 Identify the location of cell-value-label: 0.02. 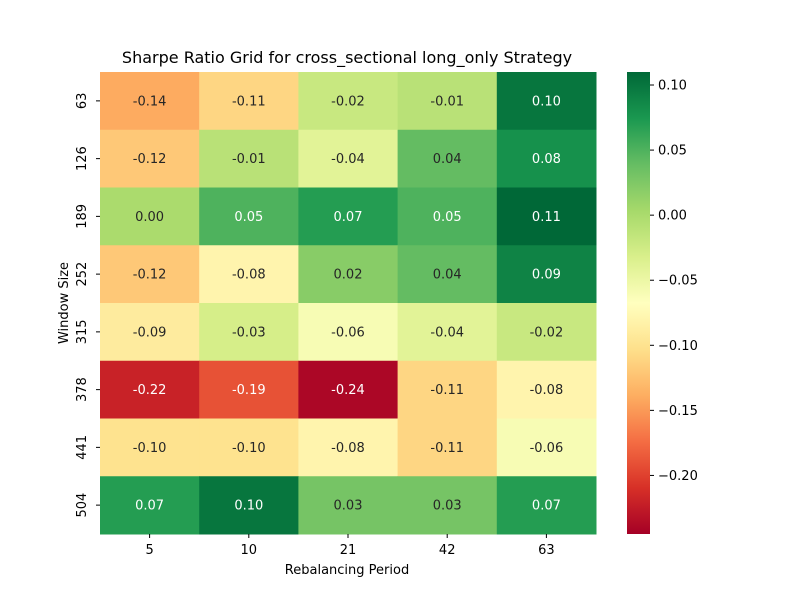
(348, 275).